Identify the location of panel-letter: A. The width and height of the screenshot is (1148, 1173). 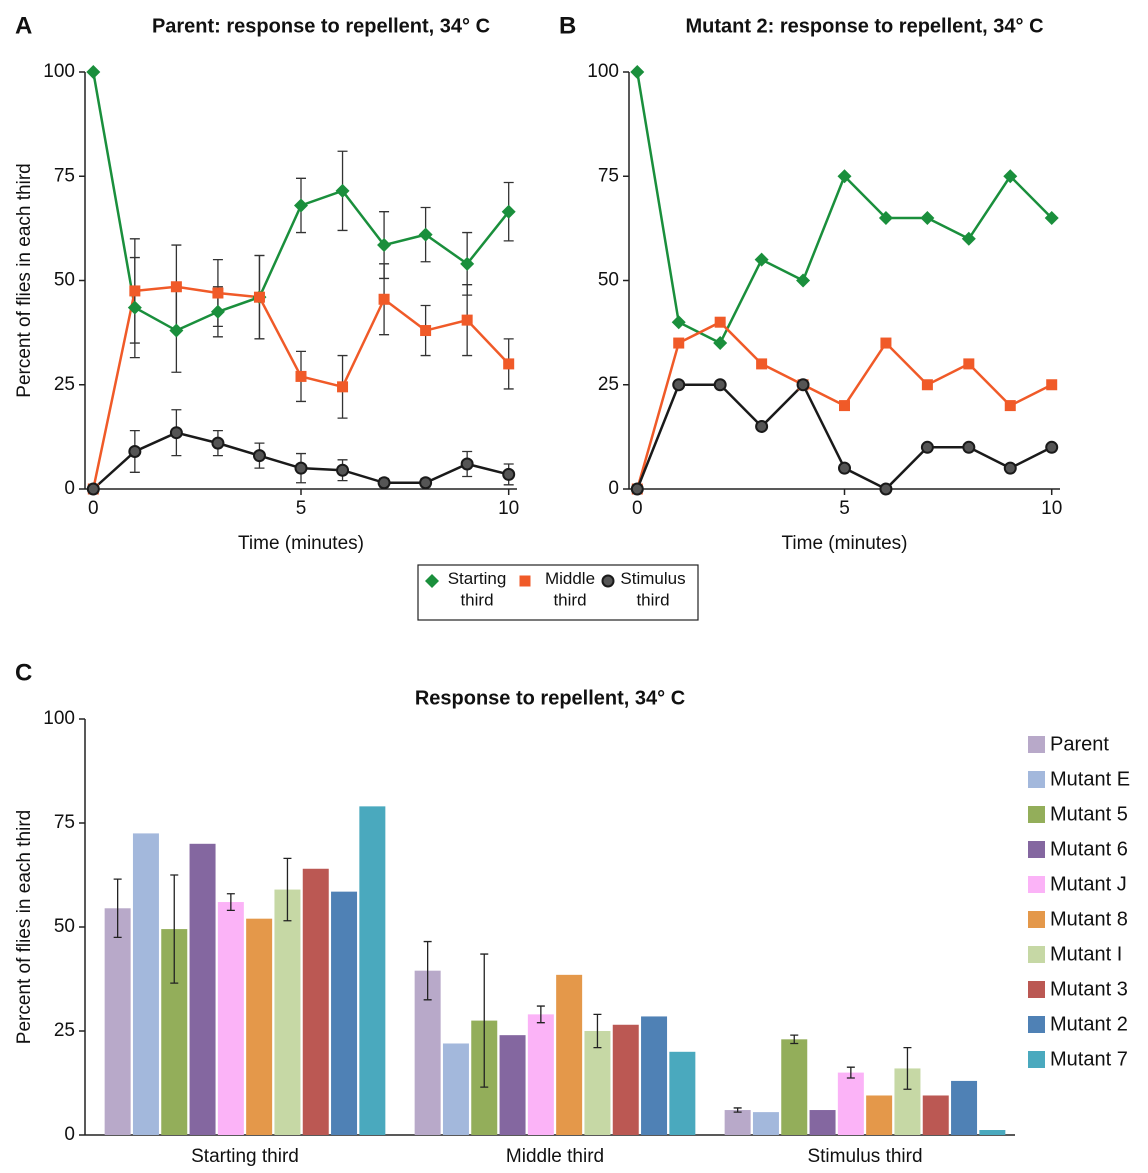
(23, 25).